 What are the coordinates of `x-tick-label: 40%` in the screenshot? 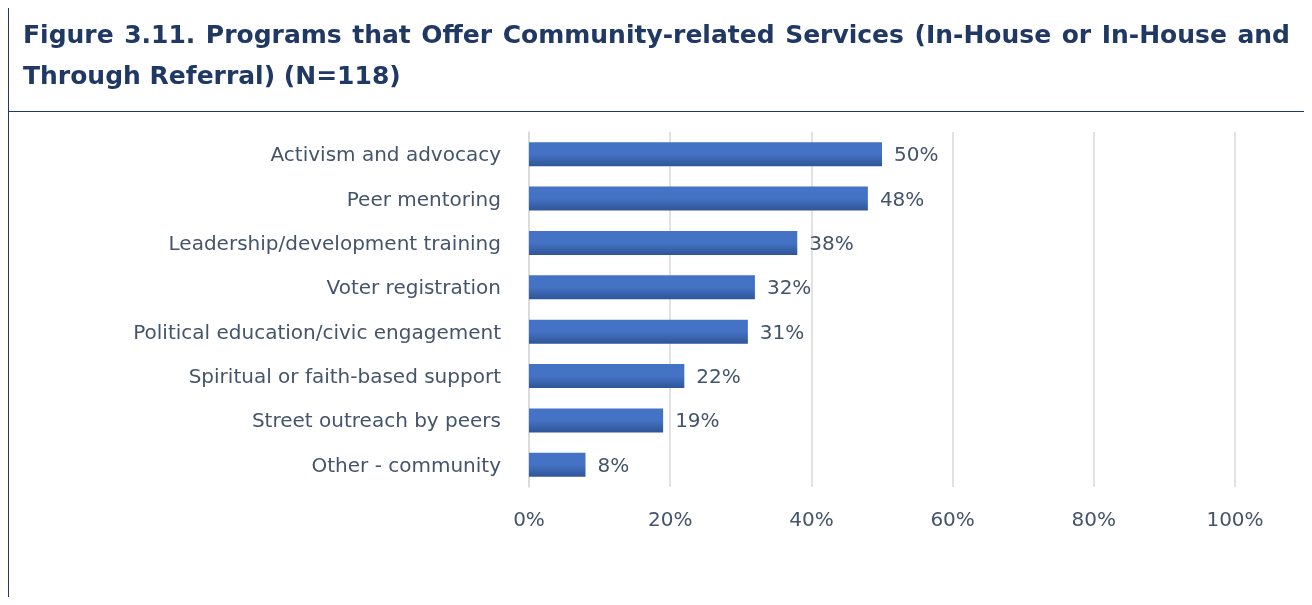 It's located at (811, 519).